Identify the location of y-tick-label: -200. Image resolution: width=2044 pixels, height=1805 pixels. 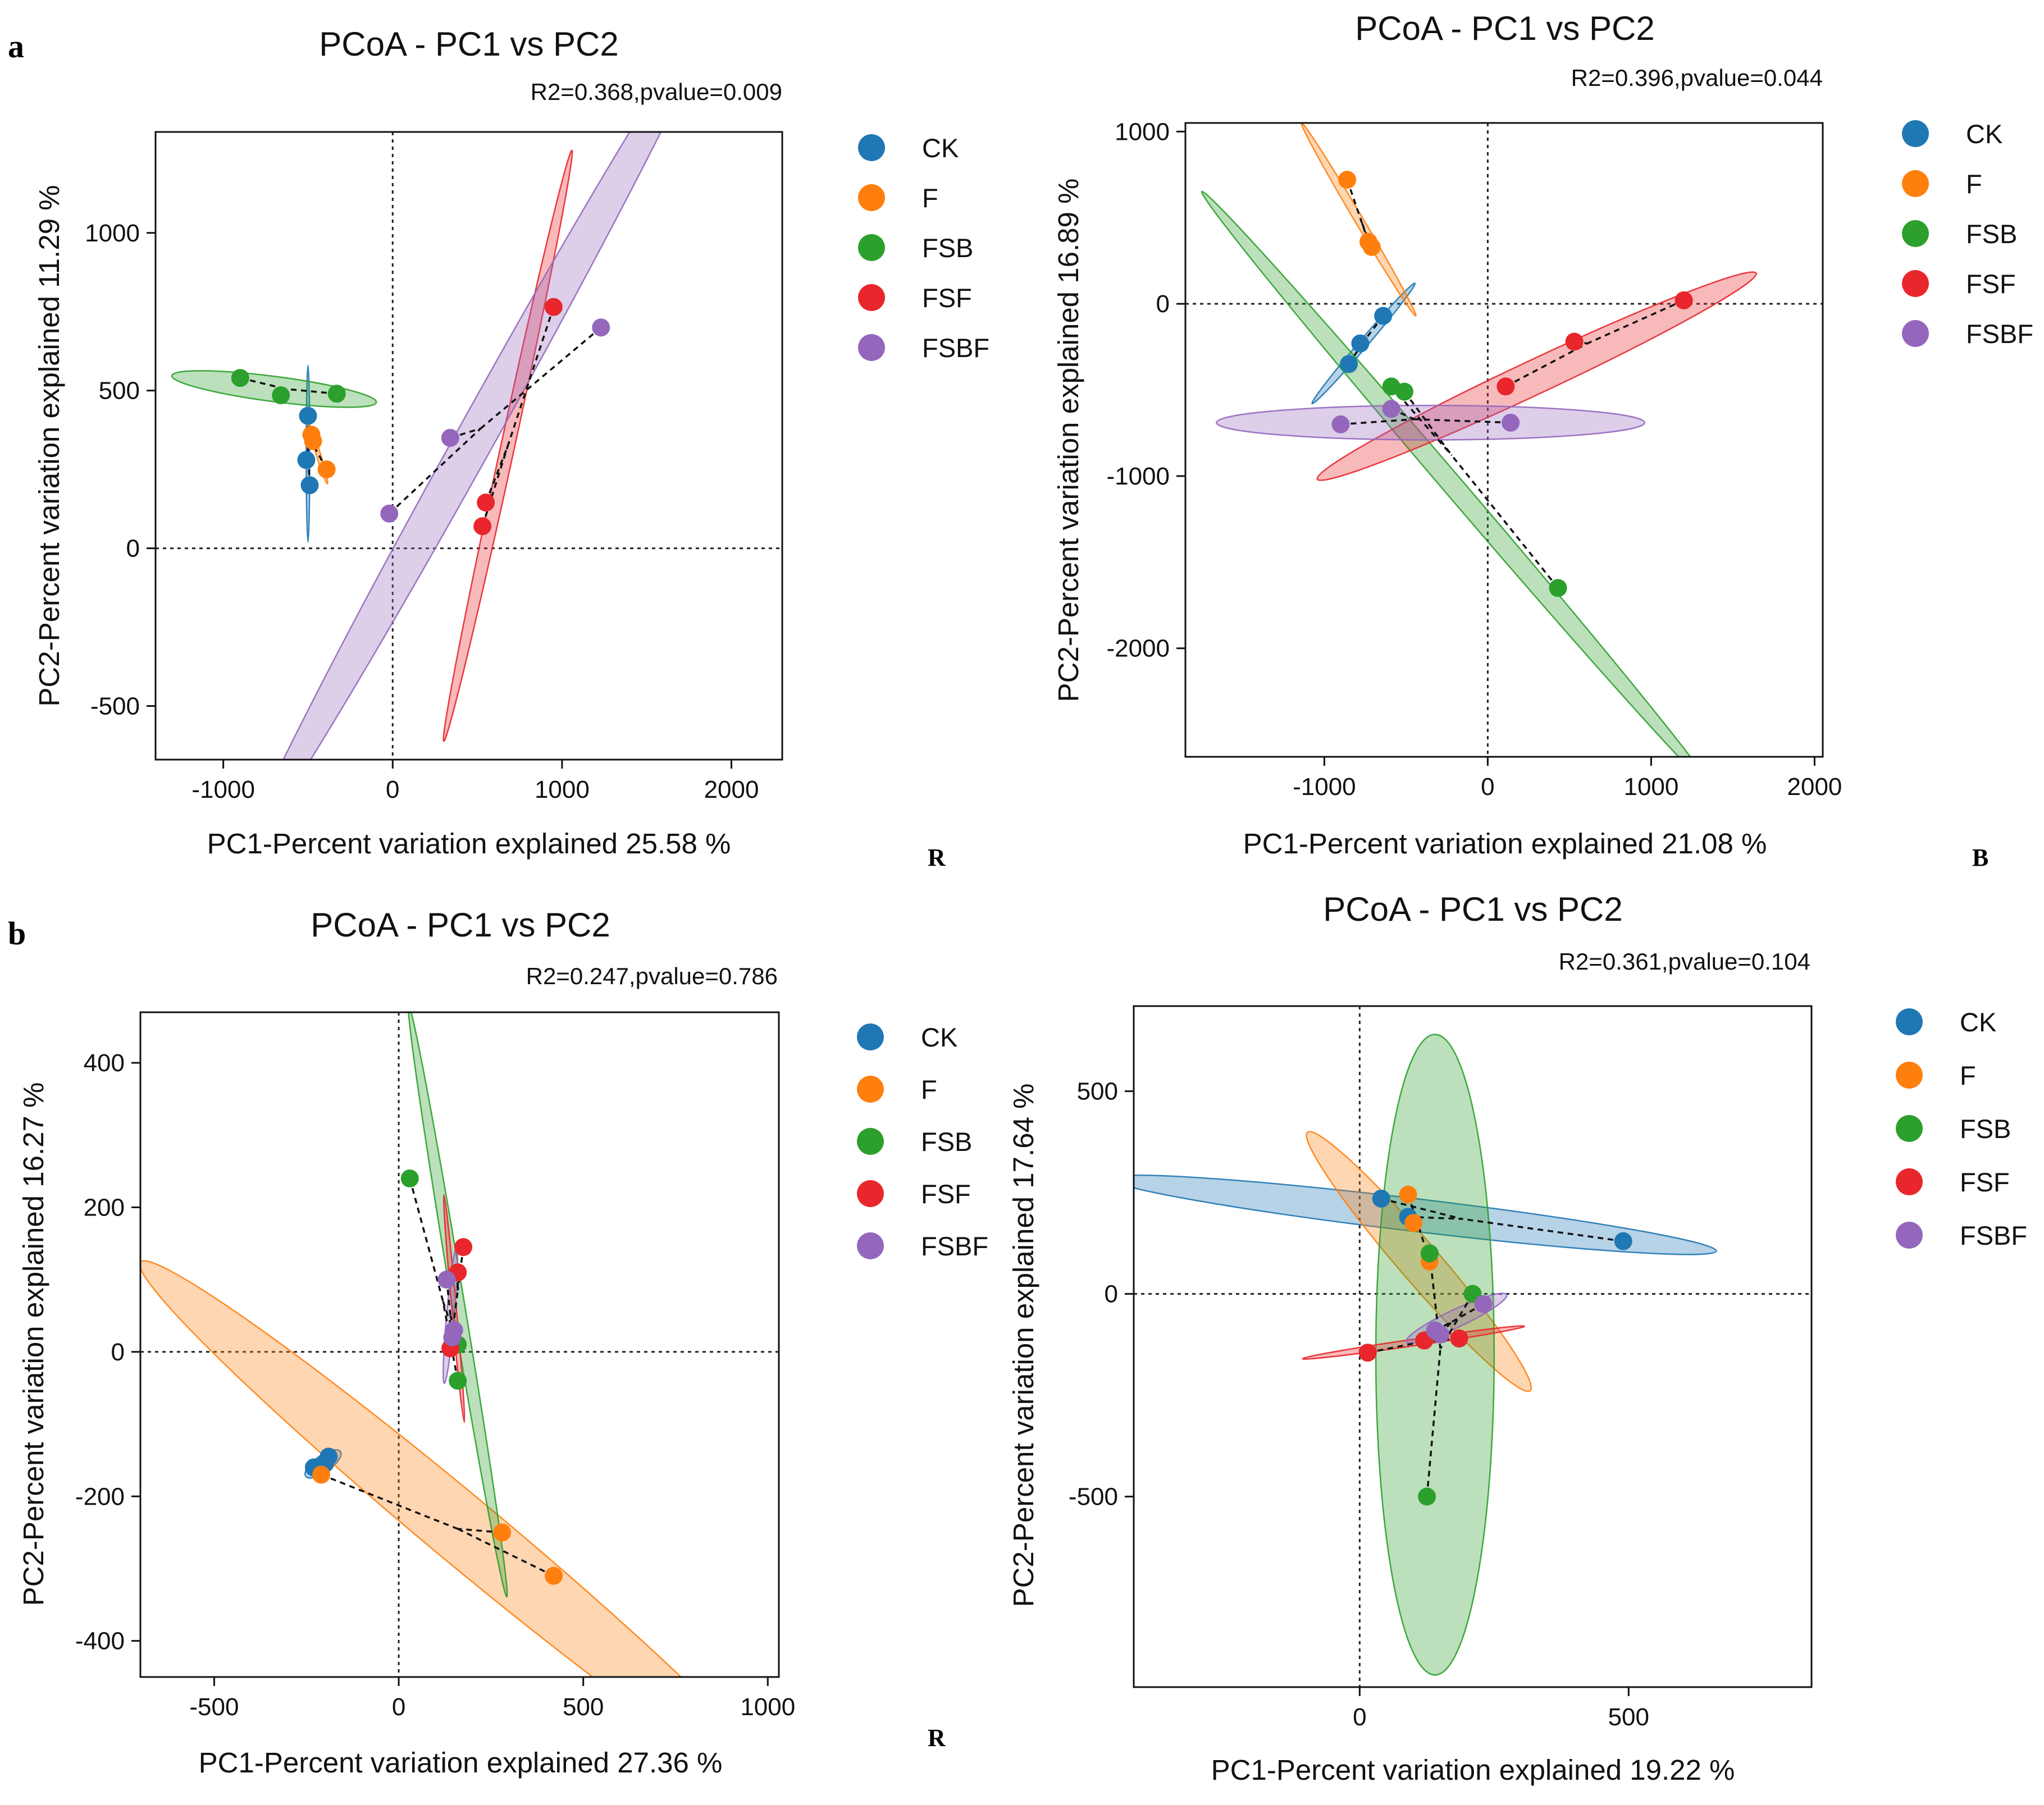
(100, 1496).